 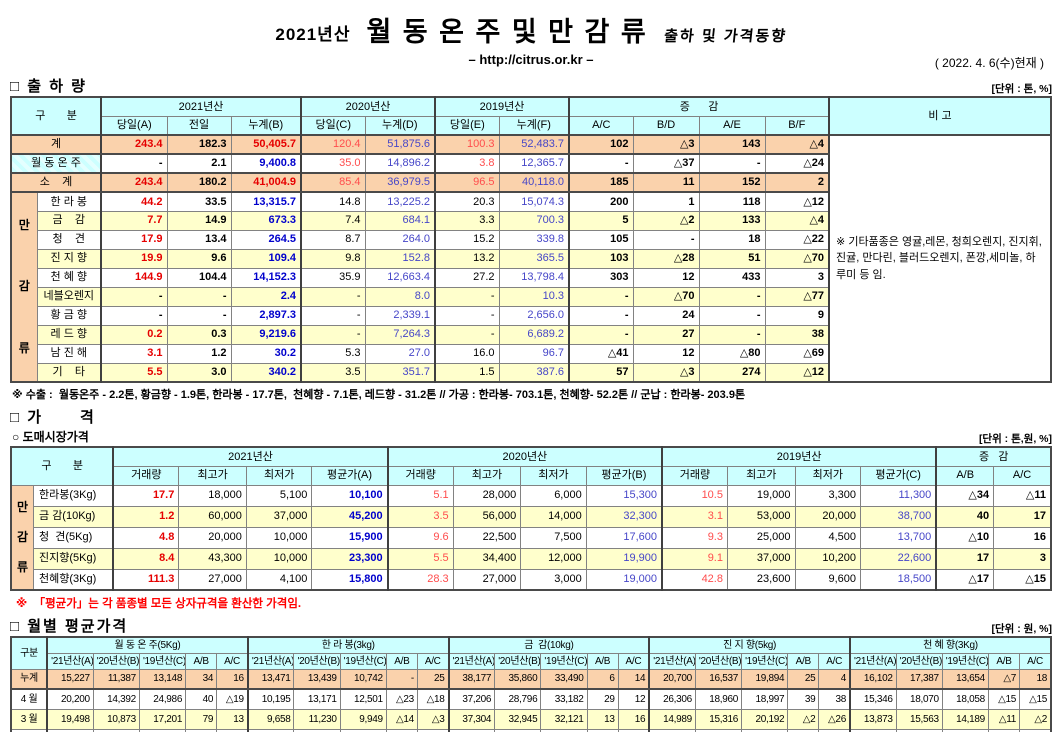 What do you see at coordinates (602, 699) in the screenshot?
I see `value-cell: 29` at bounding box center [602, 699].